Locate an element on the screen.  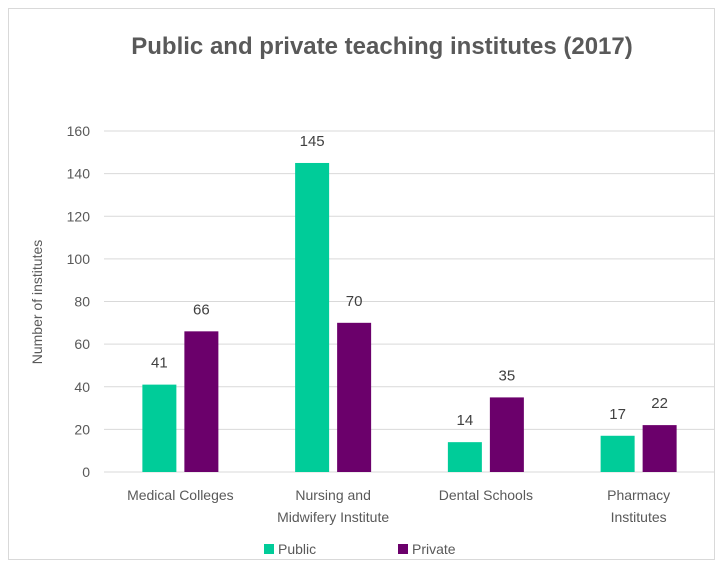
data-label: 14 is located at coordinates (465, 420).